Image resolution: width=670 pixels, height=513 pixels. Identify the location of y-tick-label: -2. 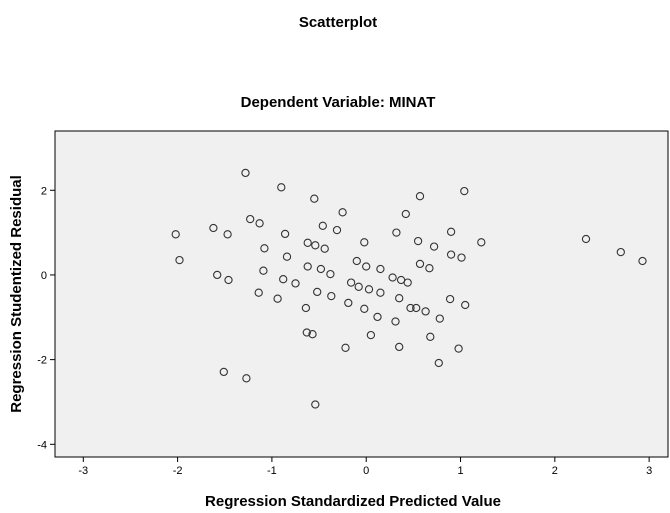
(42, 361).